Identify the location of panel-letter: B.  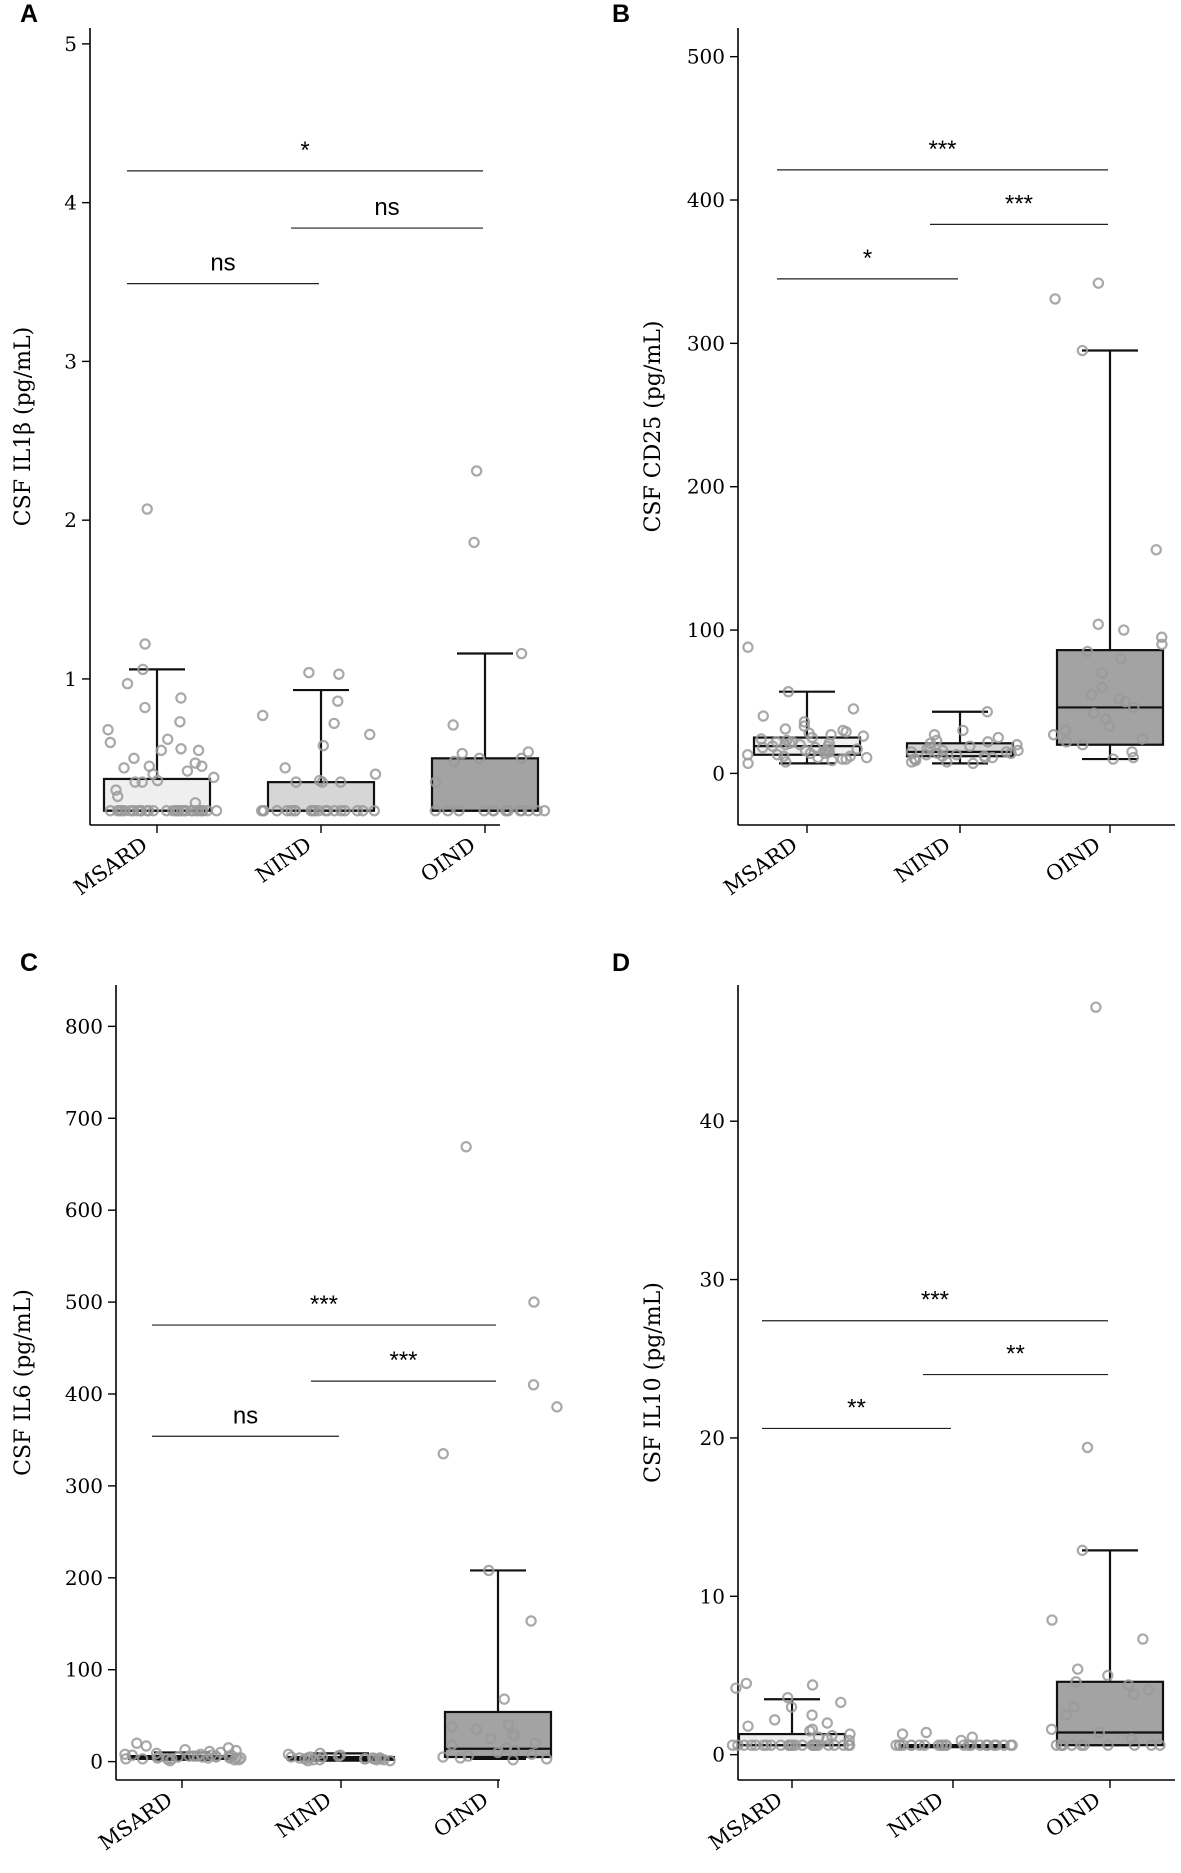
(621, 14).